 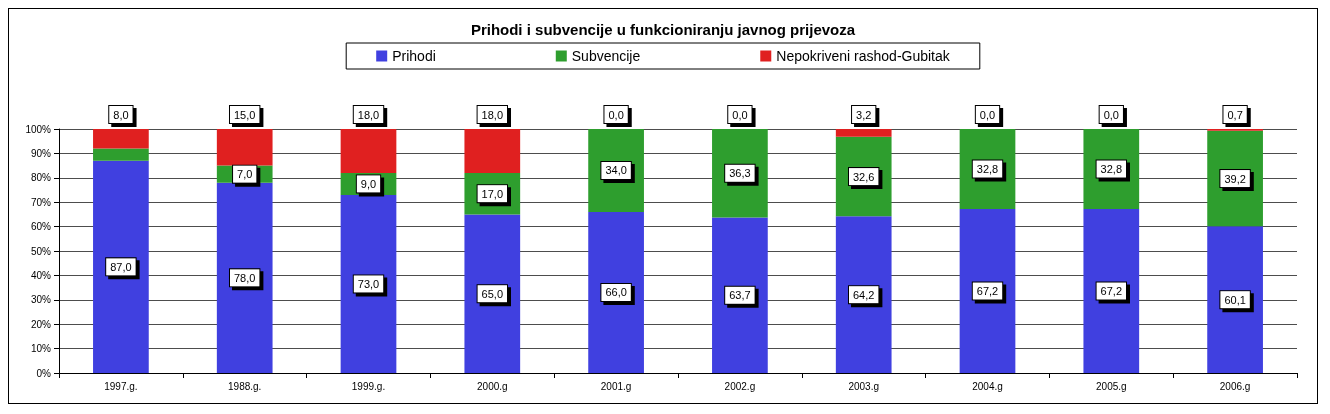 I want to click on data-label: 66,0, so click(x=616, y=292).